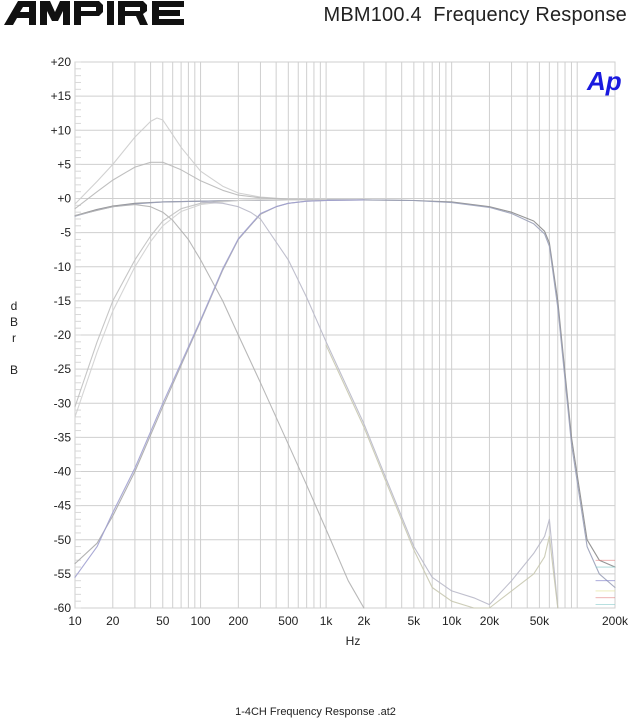 This screenshot has width=631, height=720. What do you see at coordinates (348, 621) in the screenshot?
I see `x-tick-labels: 10 20 50 100 200 500 1k 2k 5k 10k 20k 50k 200k` at bounding box center [348, 621].